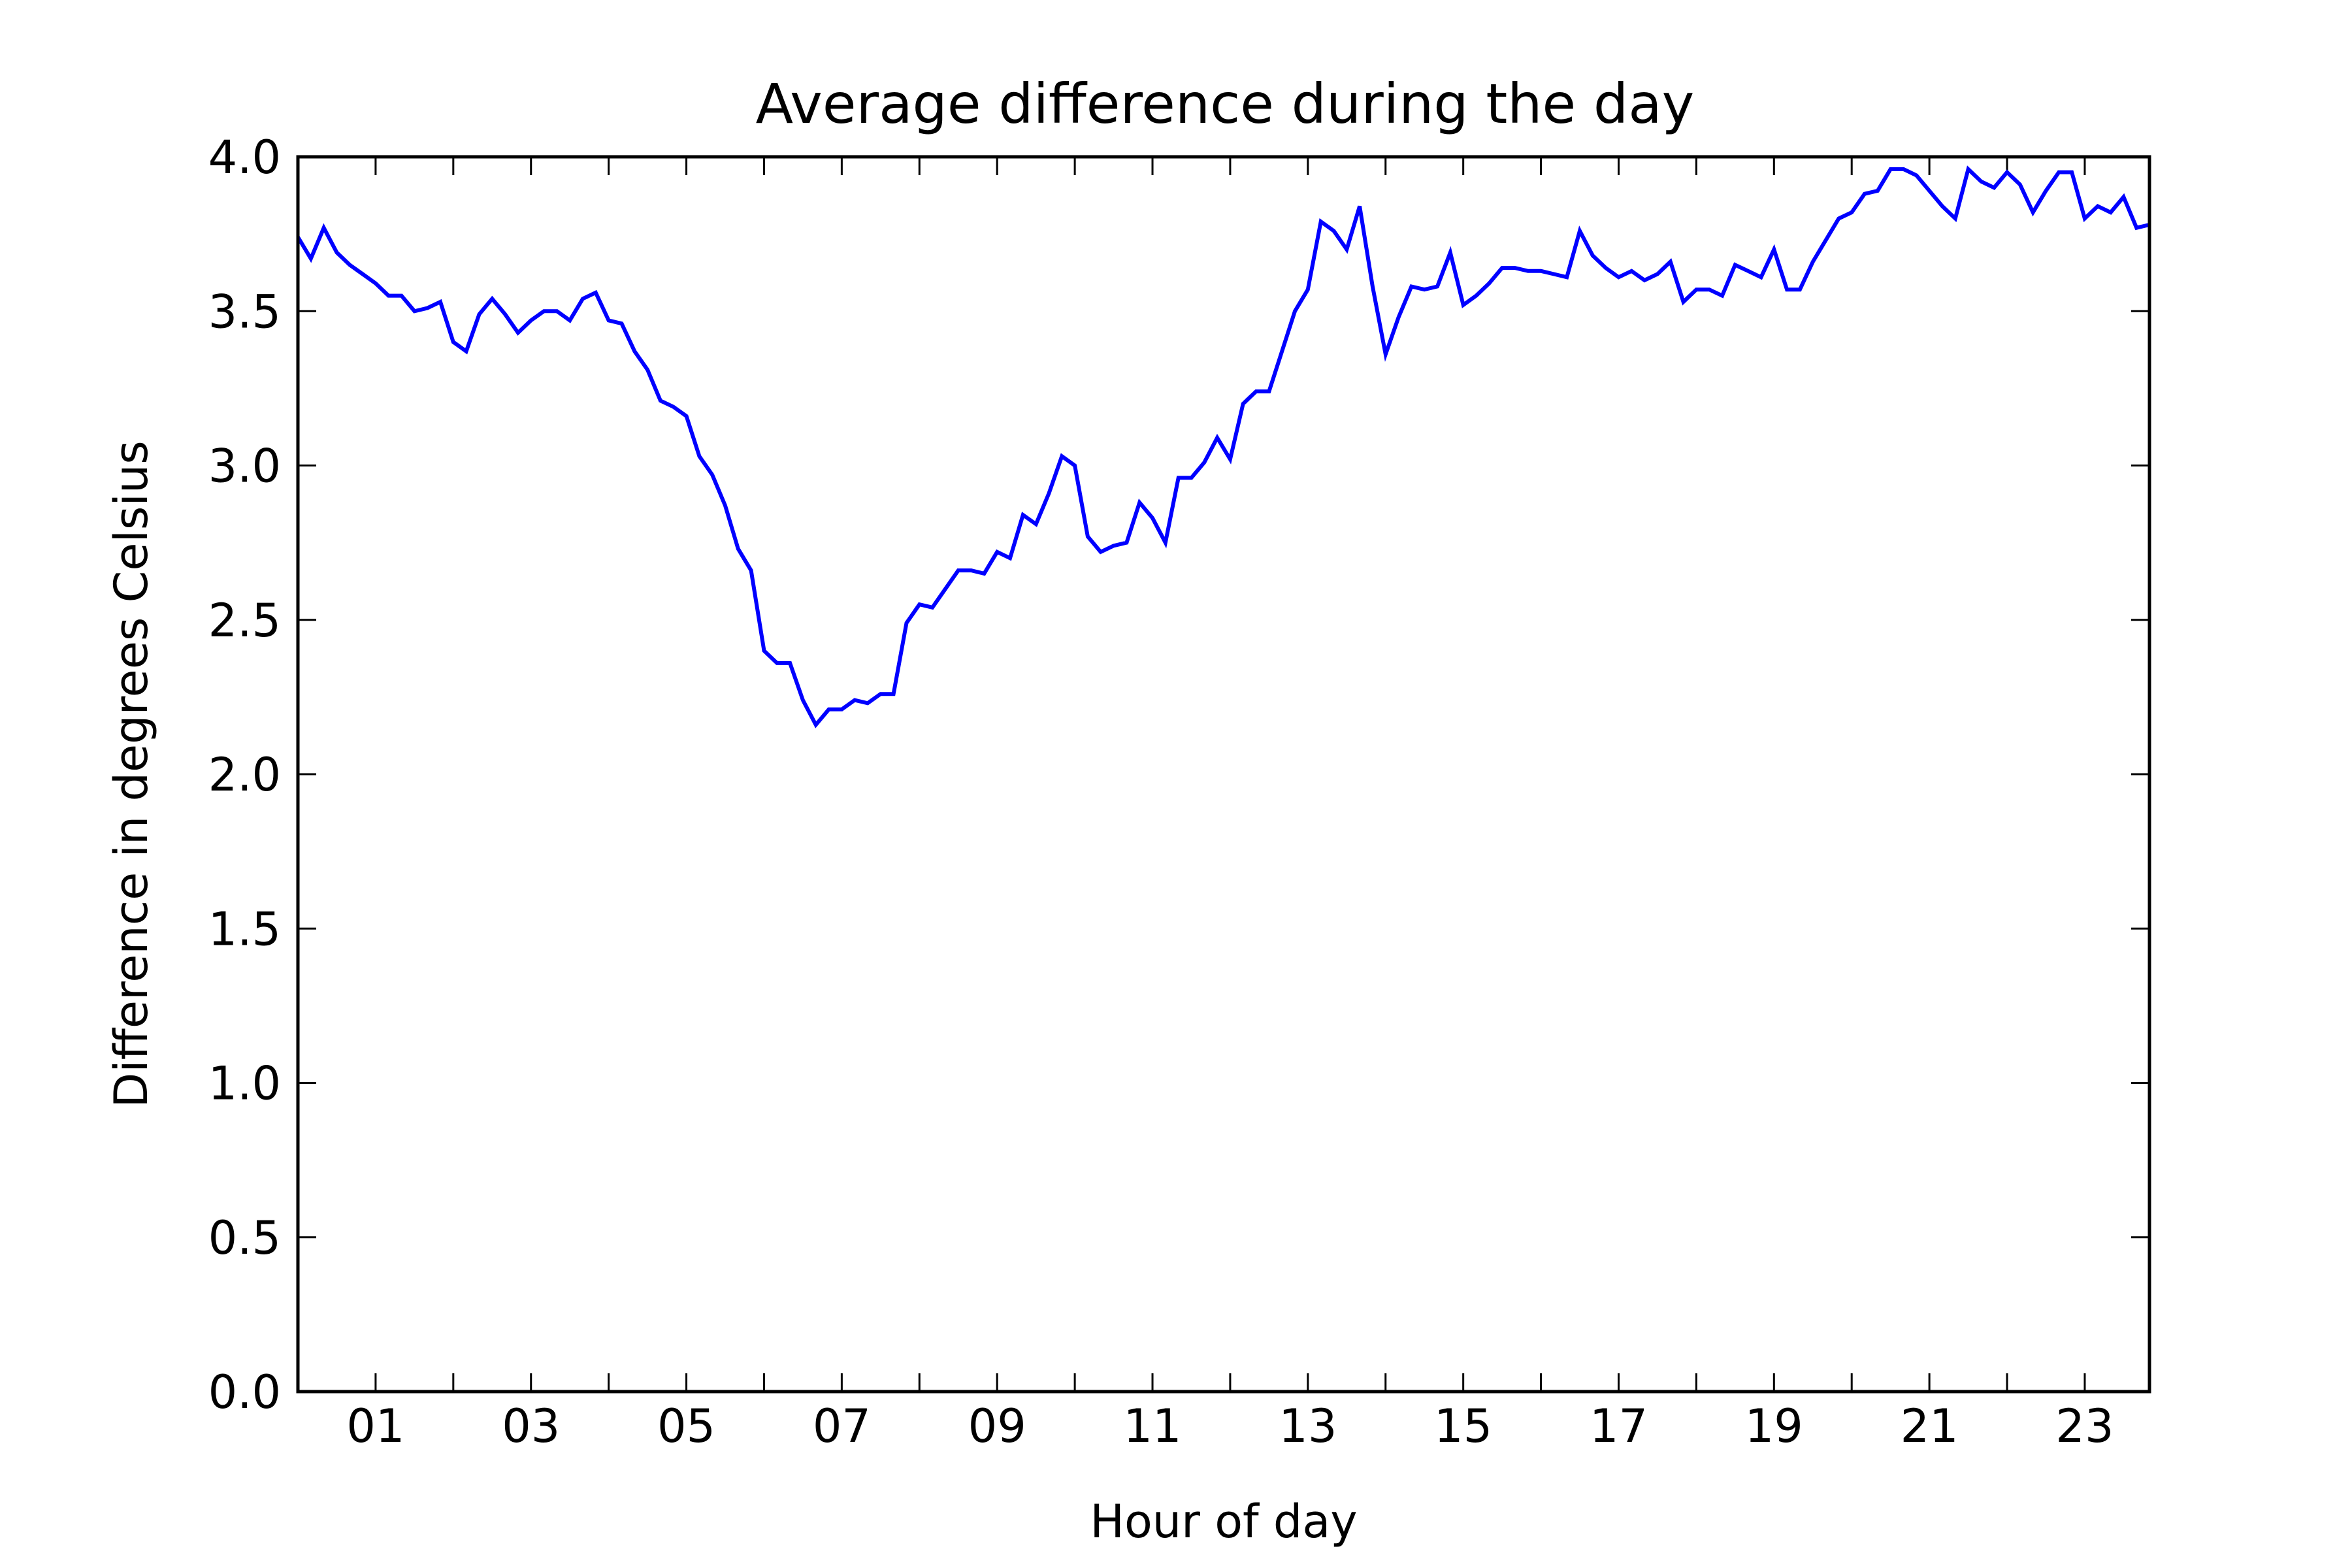 The width and height of the screenshot is (2352, 1568). Describe the element at coordinates (244, 311) in the screenshot. I see `y-tick-label: 3.5` at that location.